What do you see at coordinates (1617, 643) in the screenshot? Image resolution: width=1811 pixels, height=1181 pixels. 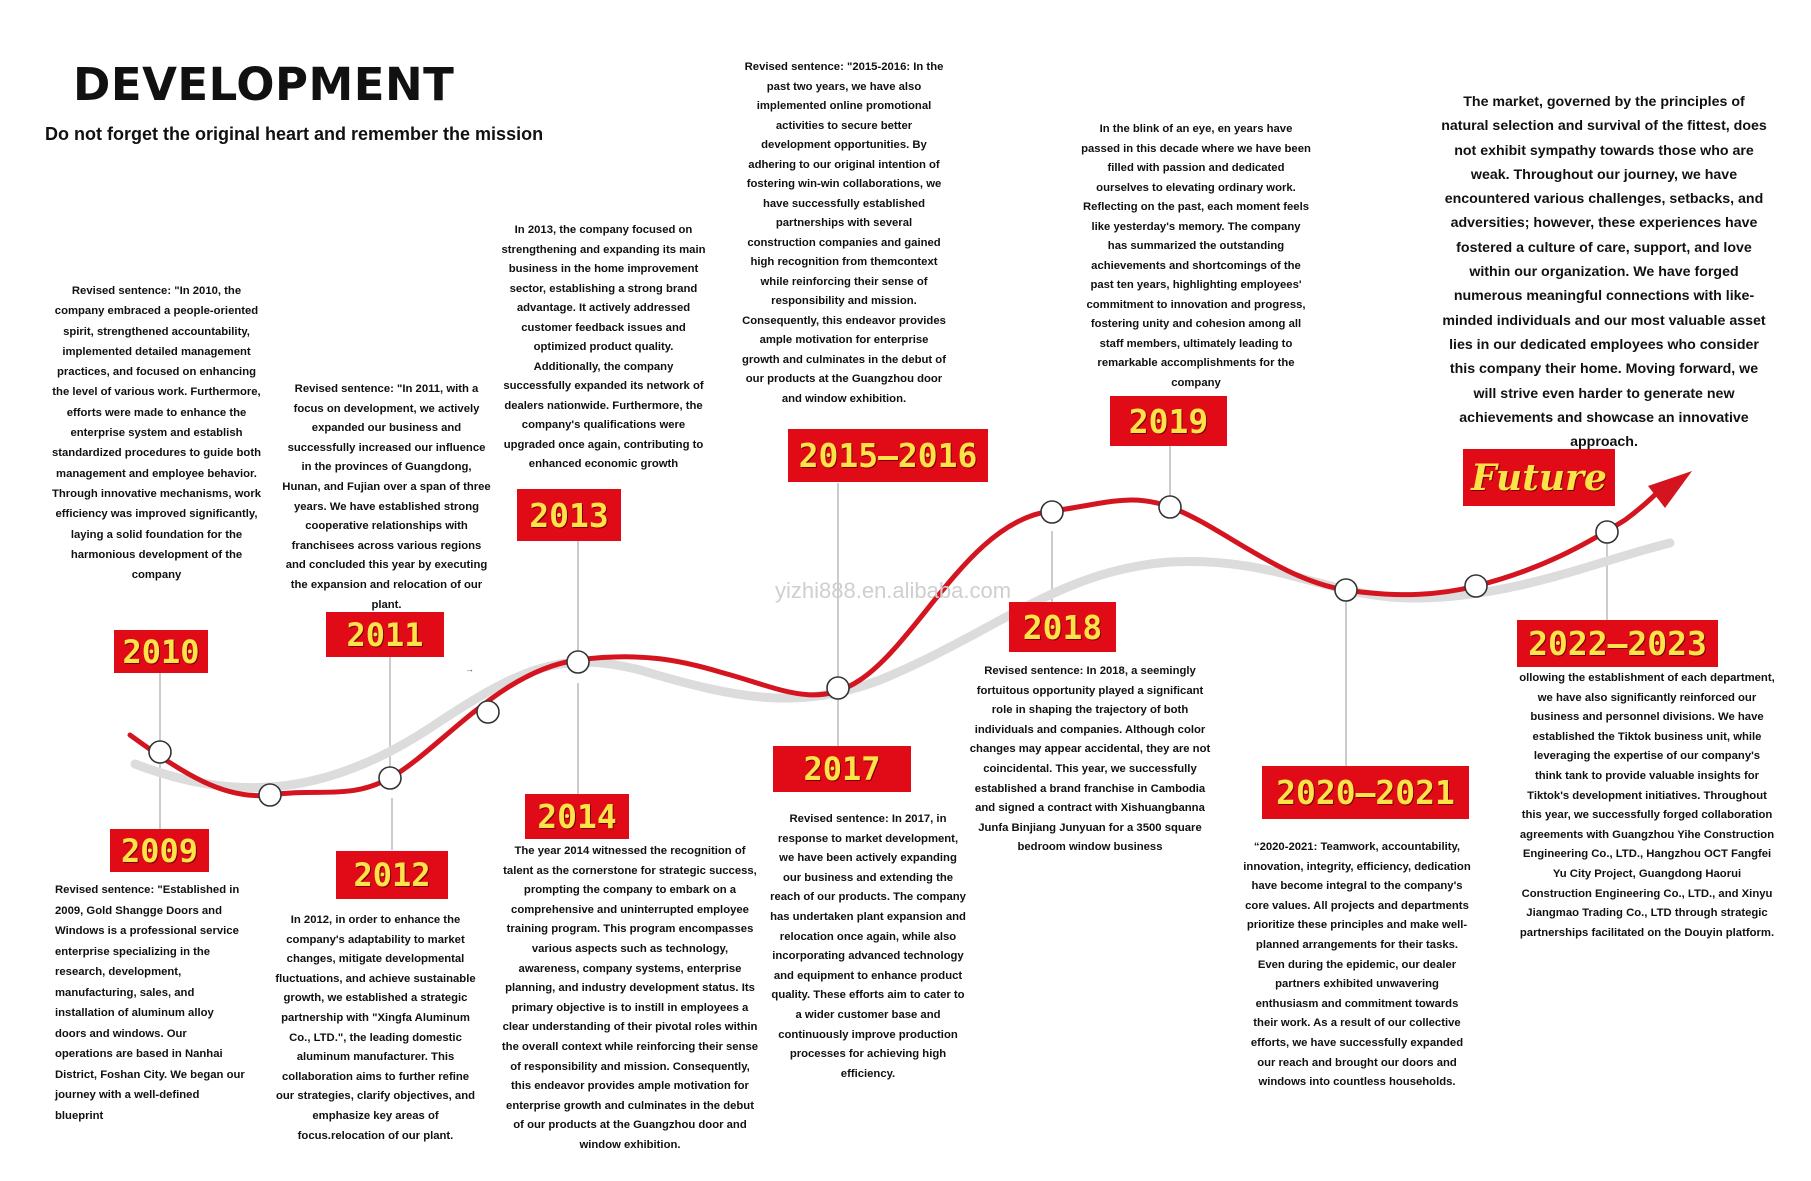 I see `badge-2022-2023: 2022—2023` at bounding box center [1617, 643].